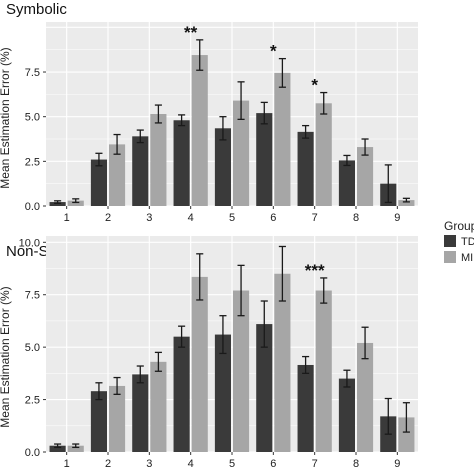  I want to click on legend-swatch-td, so click(450, 241).